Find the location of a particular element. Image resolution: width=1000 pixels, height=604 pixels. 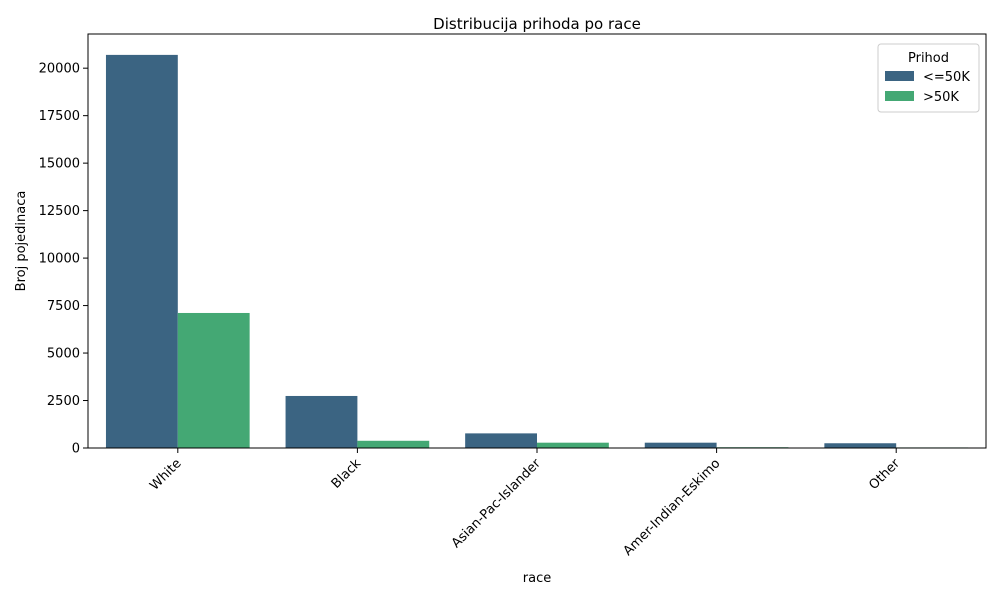

y-tick-label: 7500 is located at coordinates (63, 306).